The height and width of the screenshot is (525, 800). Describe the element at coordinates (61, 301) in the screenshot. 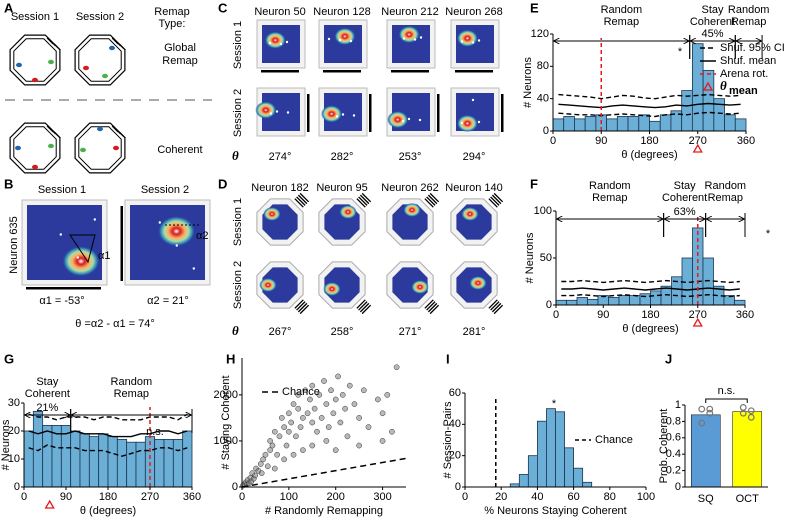

I see `angle-value: α1 = -53°` at that location.